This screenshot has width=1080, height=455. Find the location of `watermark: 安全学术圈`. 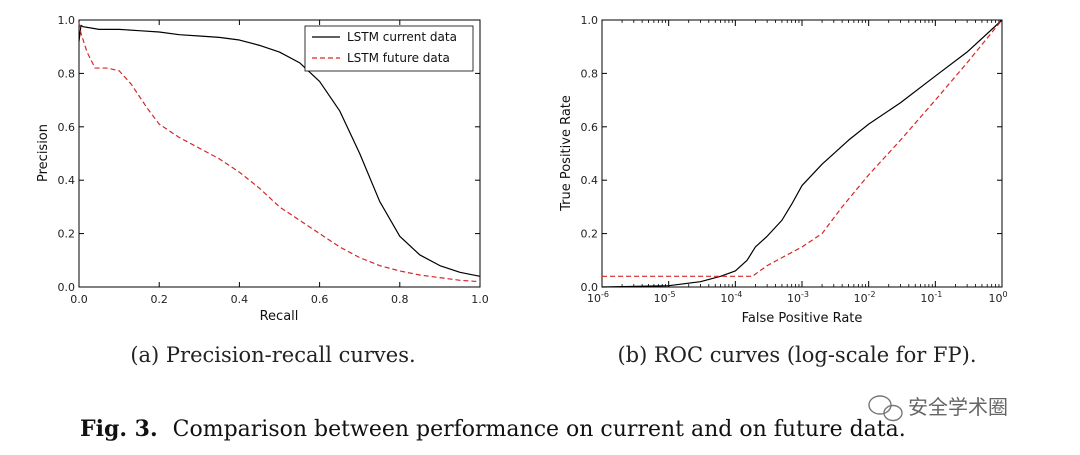

watermark: 安全学术圈 is located at coordinates (938, 408).